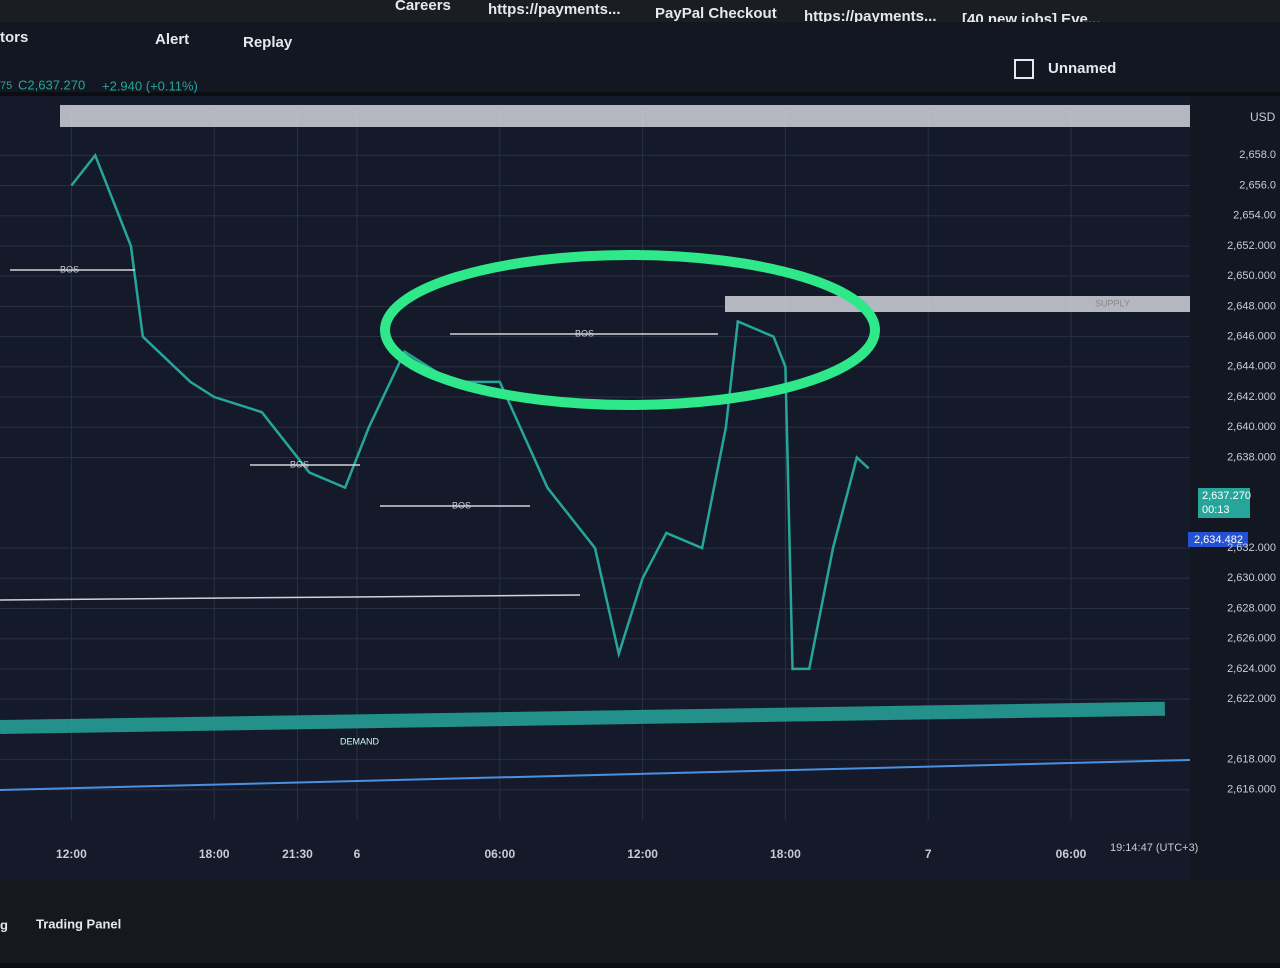 This screenshot has height=968, width=1280. I want to click on y-tick-label: 2,622.000, so click(1251, 699).